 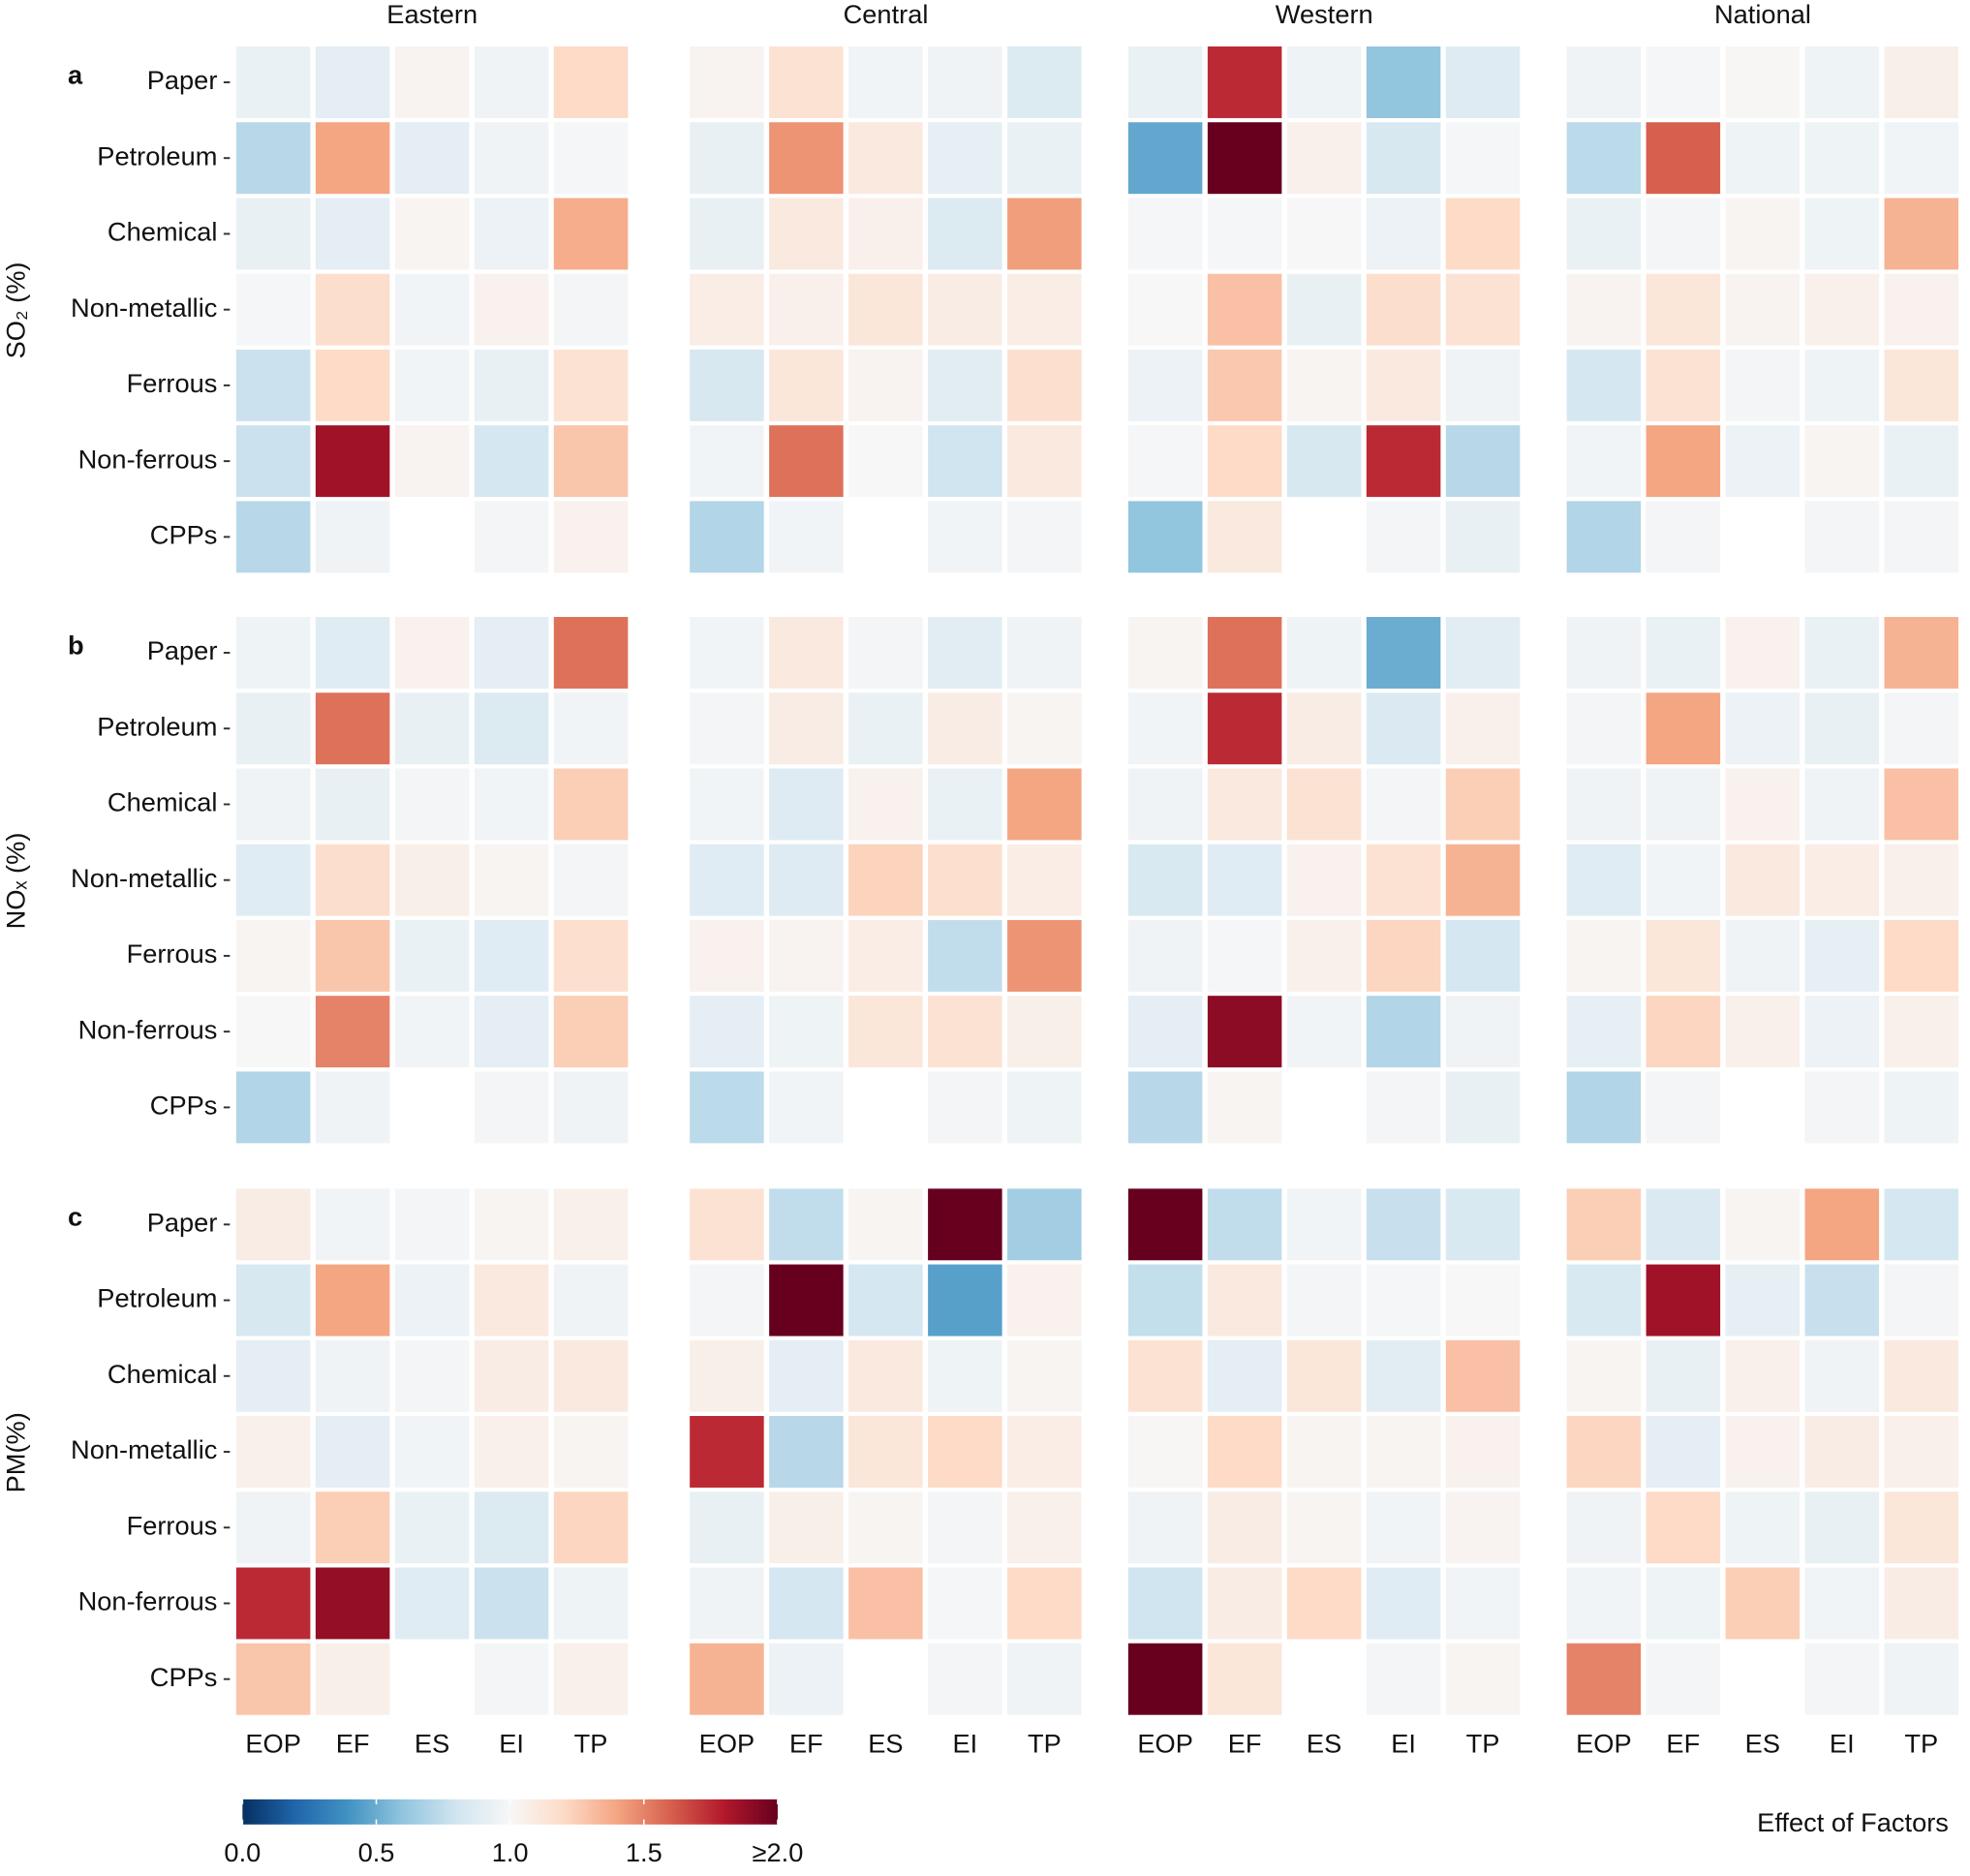 I want to click on x-tick-label: EOP, so click(x=1604, y=1743).